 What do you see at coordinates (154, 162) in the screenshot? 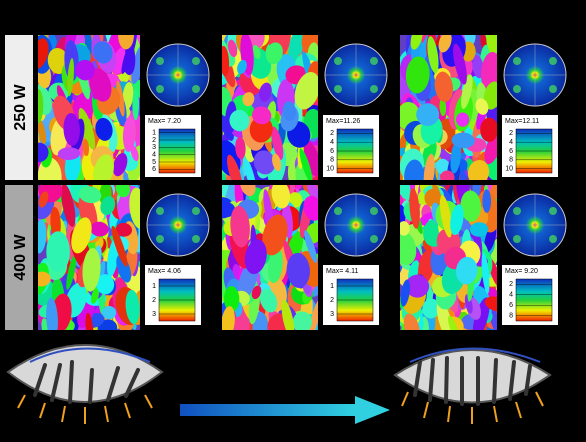
I see `legend-tick: 5` at bounding box center [154, 162].